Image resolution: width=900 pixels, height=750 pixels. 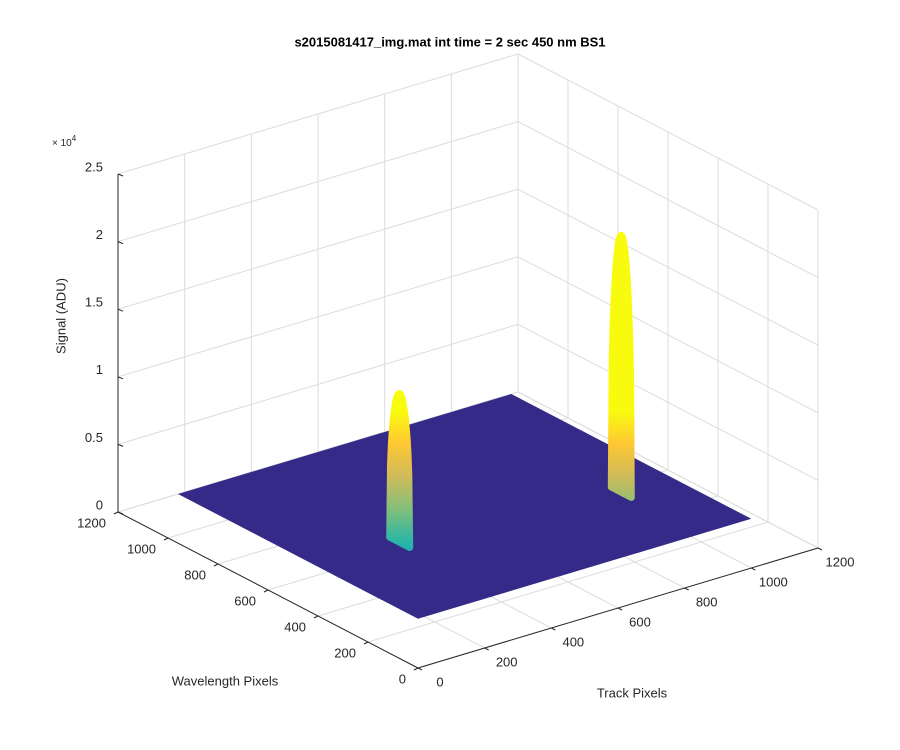 I want to click on z-tick-label: 1.5, so click(x=94, y=302).